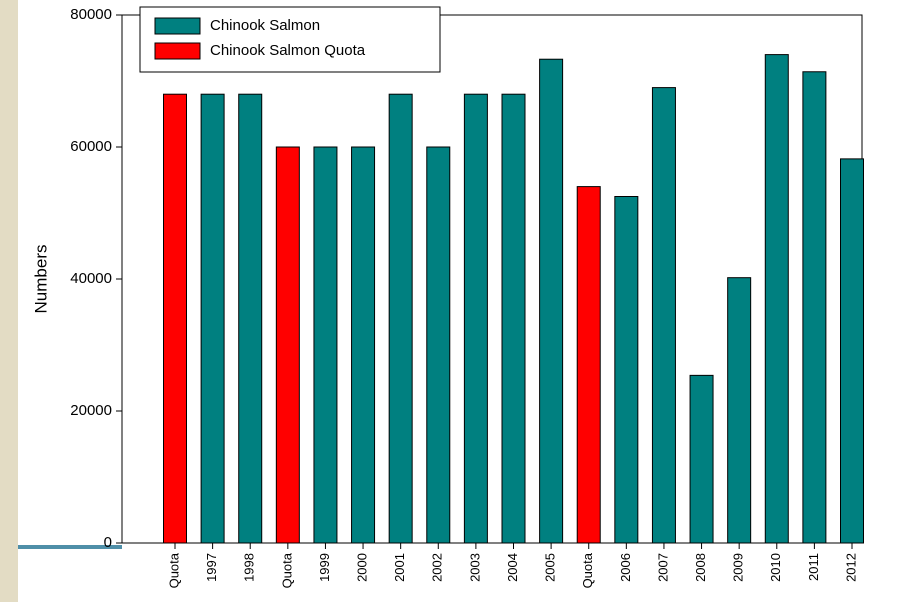  I want to click on side-strip, so click(9, 301).